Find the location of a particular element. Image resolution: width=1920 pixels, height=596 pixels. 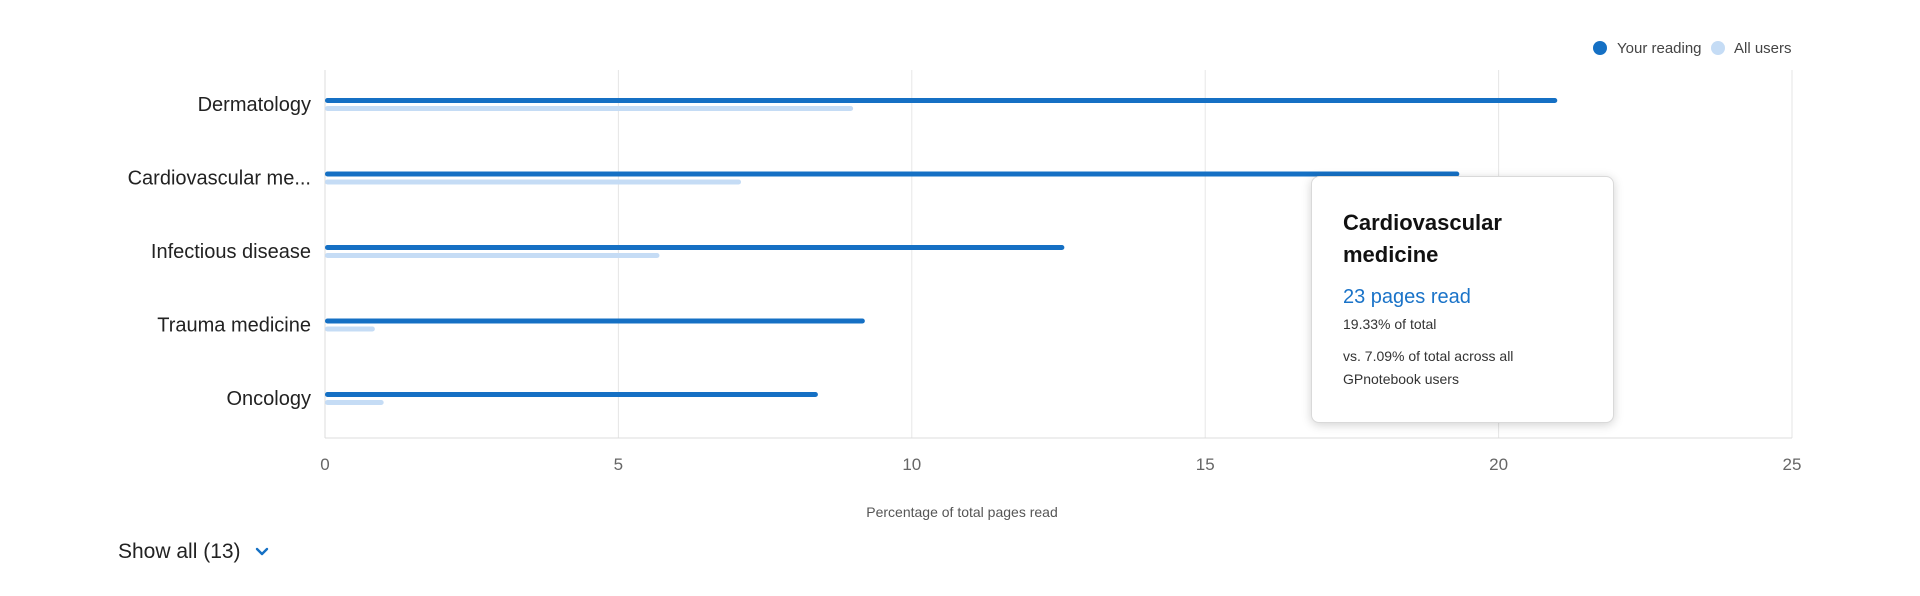

x-tick-label: 5 is located at coordinates (618, 464).